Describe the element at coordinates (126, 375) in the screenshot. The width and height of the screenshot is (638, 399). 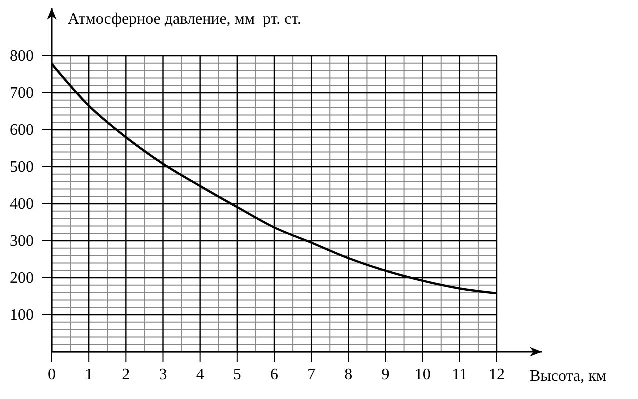
I see `x-tick-label: 2` at that location.